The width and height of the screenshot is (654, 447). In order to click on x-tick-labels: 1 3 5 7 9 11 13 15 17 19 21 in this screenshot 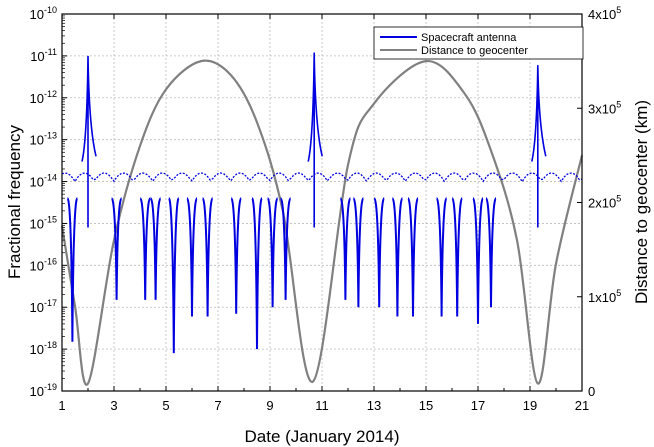, I will do `click(323, 405)`.